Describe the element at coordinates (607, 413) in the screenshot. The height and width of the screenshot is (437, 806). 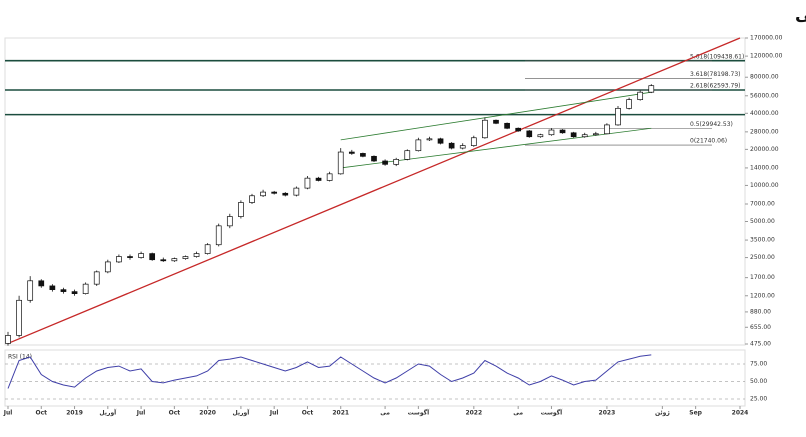
I see `x-tick-label: 2023` at that location.